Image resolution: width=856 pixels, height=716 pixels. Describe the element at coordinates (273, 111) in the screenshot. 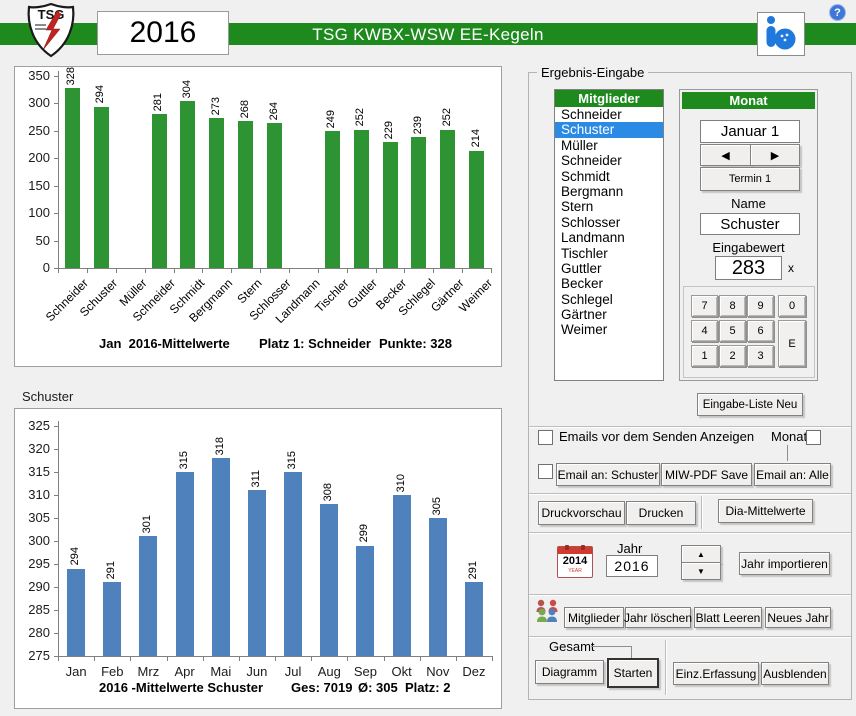

I see `bar-value-label: 264` at that location.